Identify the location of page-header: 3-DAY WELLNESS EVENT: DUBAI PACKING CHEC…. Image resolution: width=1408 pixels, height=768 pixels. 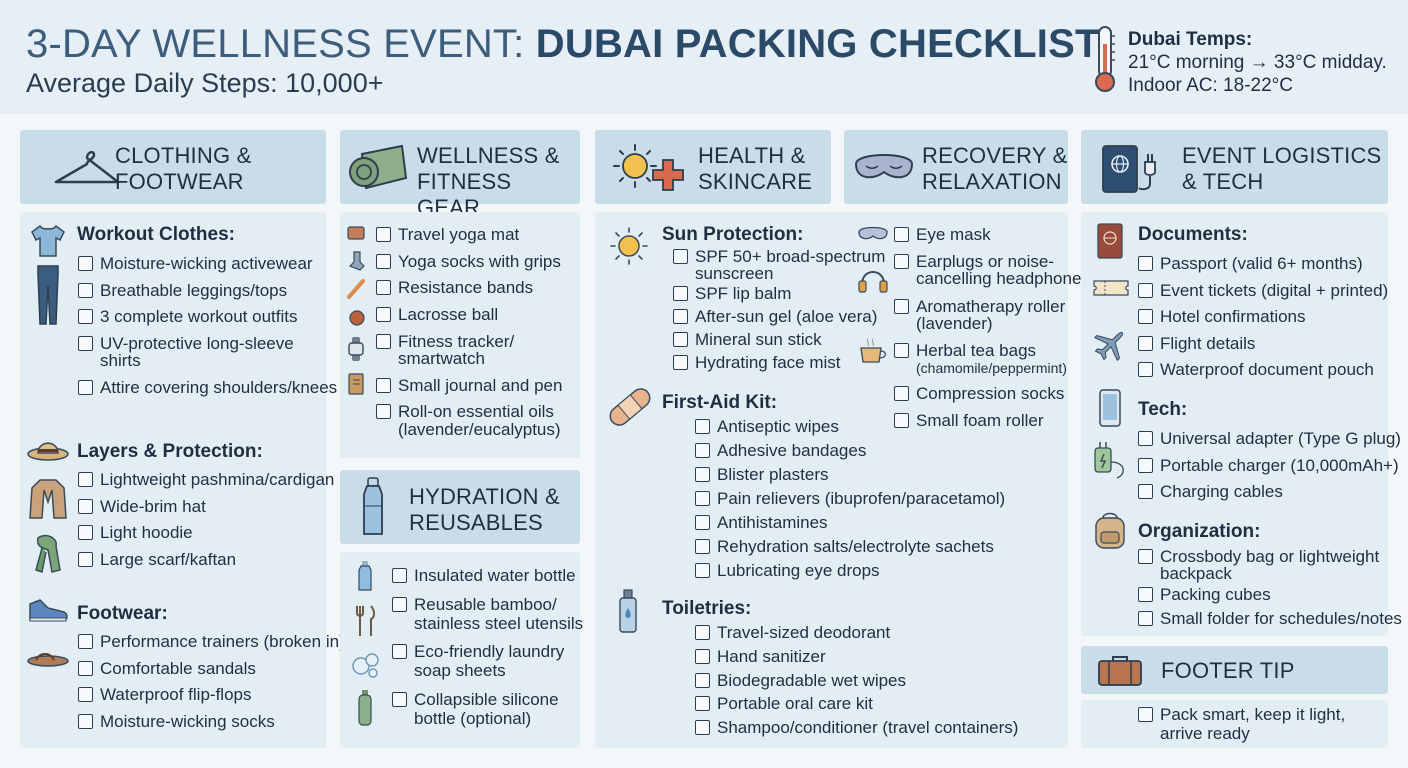
(704, 57).